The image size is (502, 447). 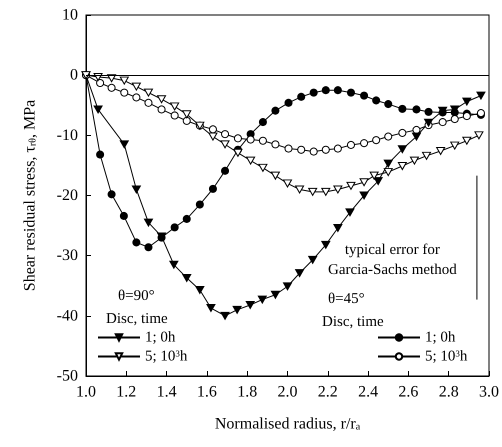 What do you see at coordinates (86, 392) in the screenshot?
I see `x-tick-label: 1.0` at bounding box center [86, 392].